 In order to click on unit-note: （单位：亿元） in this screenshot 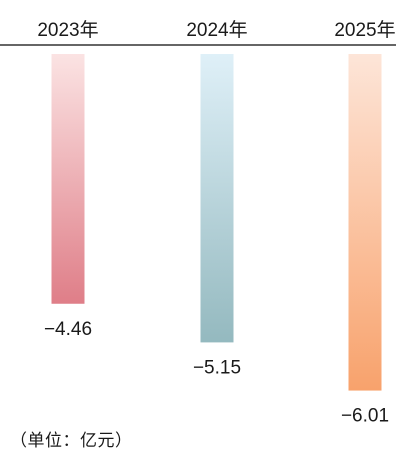, I will do `click(71, 440)`.